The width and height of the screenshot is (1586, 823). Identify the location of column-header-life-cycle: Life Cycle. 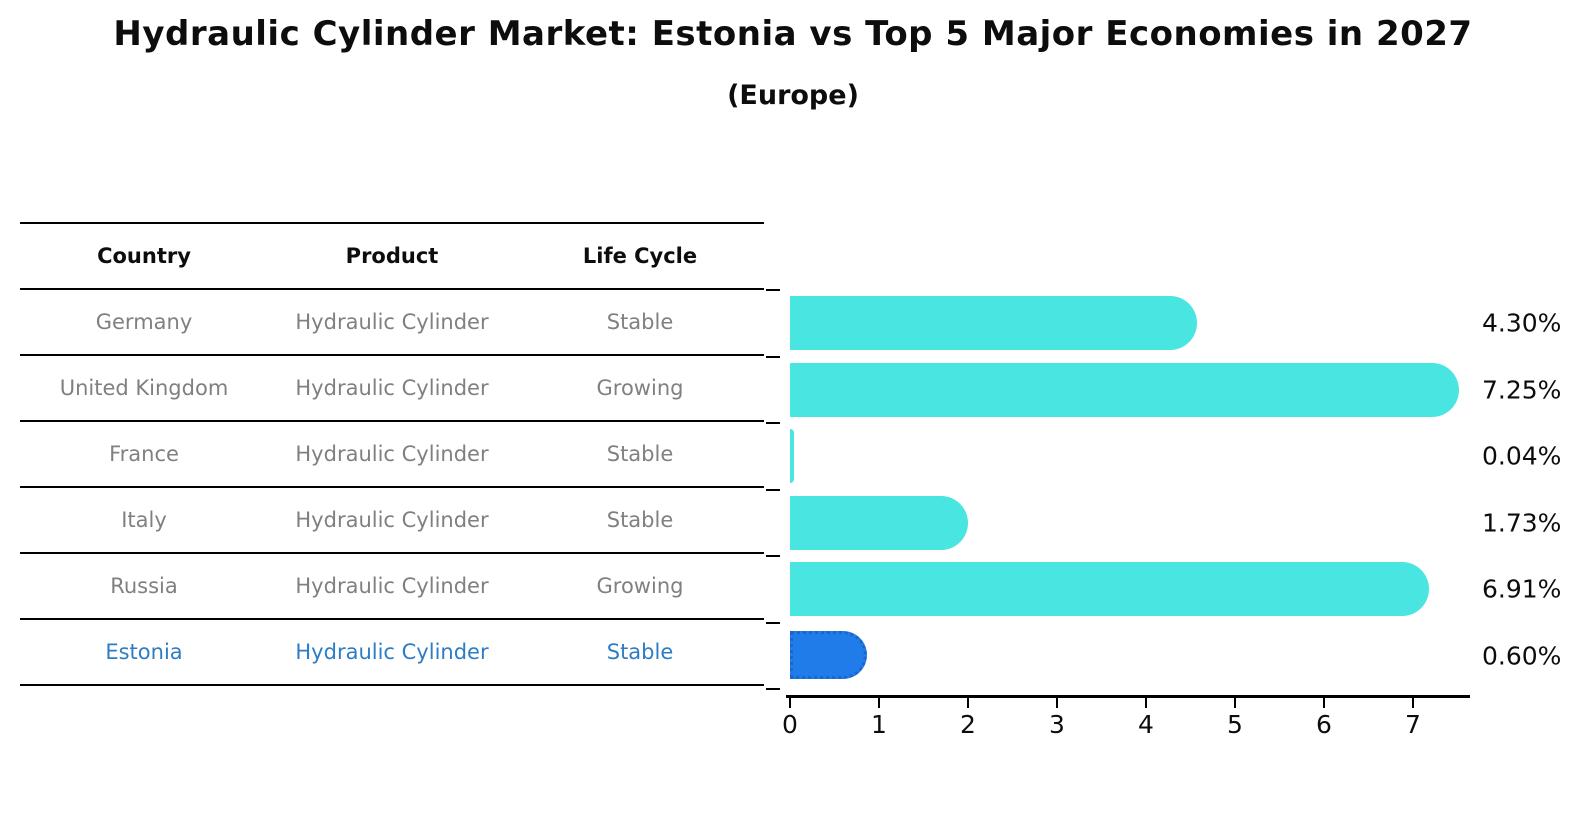
(640, 256).